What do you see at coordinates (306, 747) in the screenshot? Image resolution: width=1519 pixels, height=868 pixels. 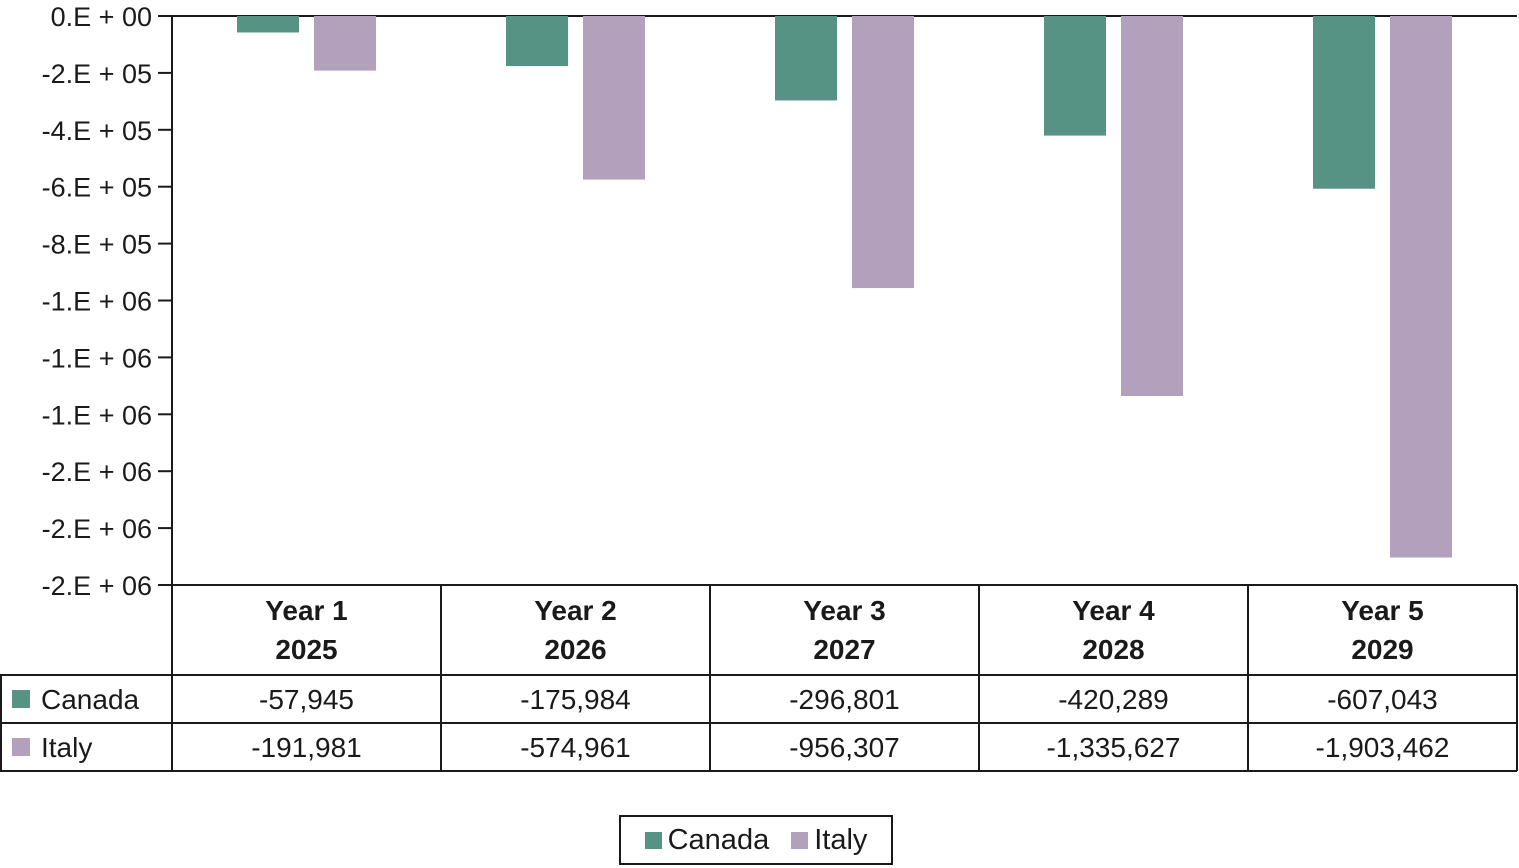 I see `table-cell-value: -191,981` at bounding box center [306, 747].